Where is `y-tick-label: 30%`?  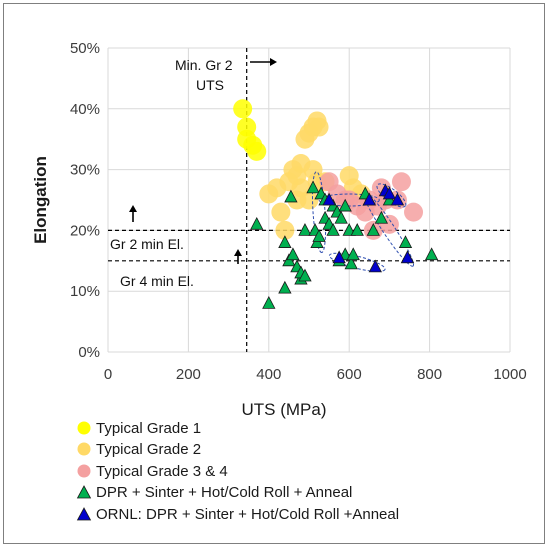
y-tick-label: 30% is located at coordinates (85, 170).